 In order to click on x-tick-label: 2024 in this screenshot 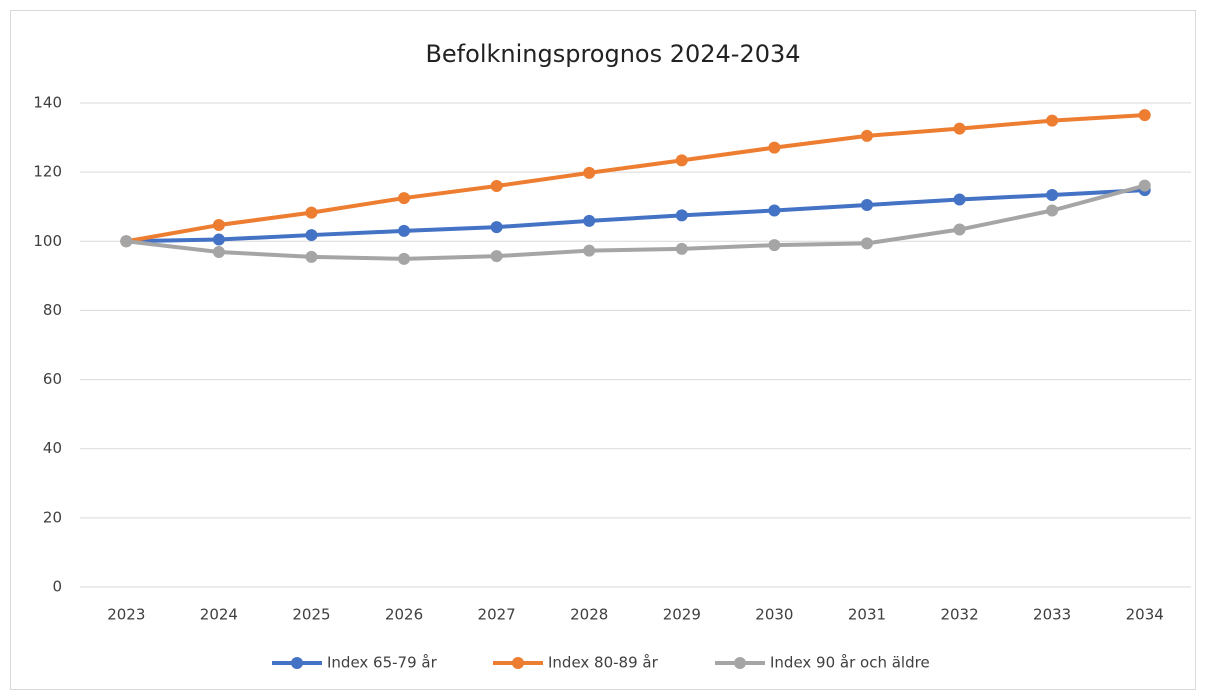, I will do `click(219, 615)`.